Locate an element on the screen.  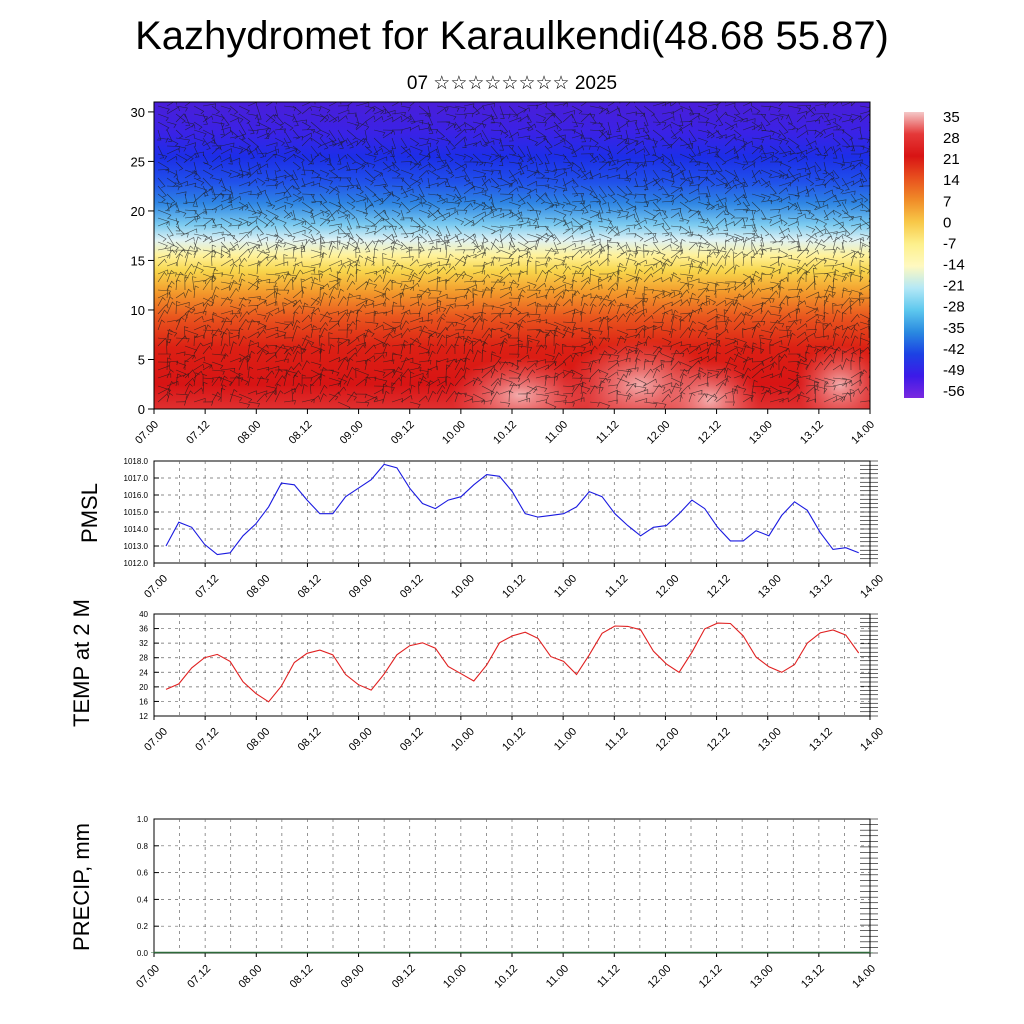
x-tick-label: 13.00 is located at coordinates (770, 740).